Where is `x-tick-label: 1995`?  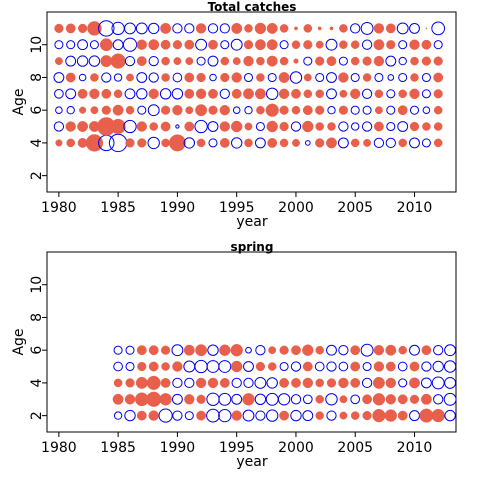 x-tick-label: 1995 is located at coordinates (237, 448).